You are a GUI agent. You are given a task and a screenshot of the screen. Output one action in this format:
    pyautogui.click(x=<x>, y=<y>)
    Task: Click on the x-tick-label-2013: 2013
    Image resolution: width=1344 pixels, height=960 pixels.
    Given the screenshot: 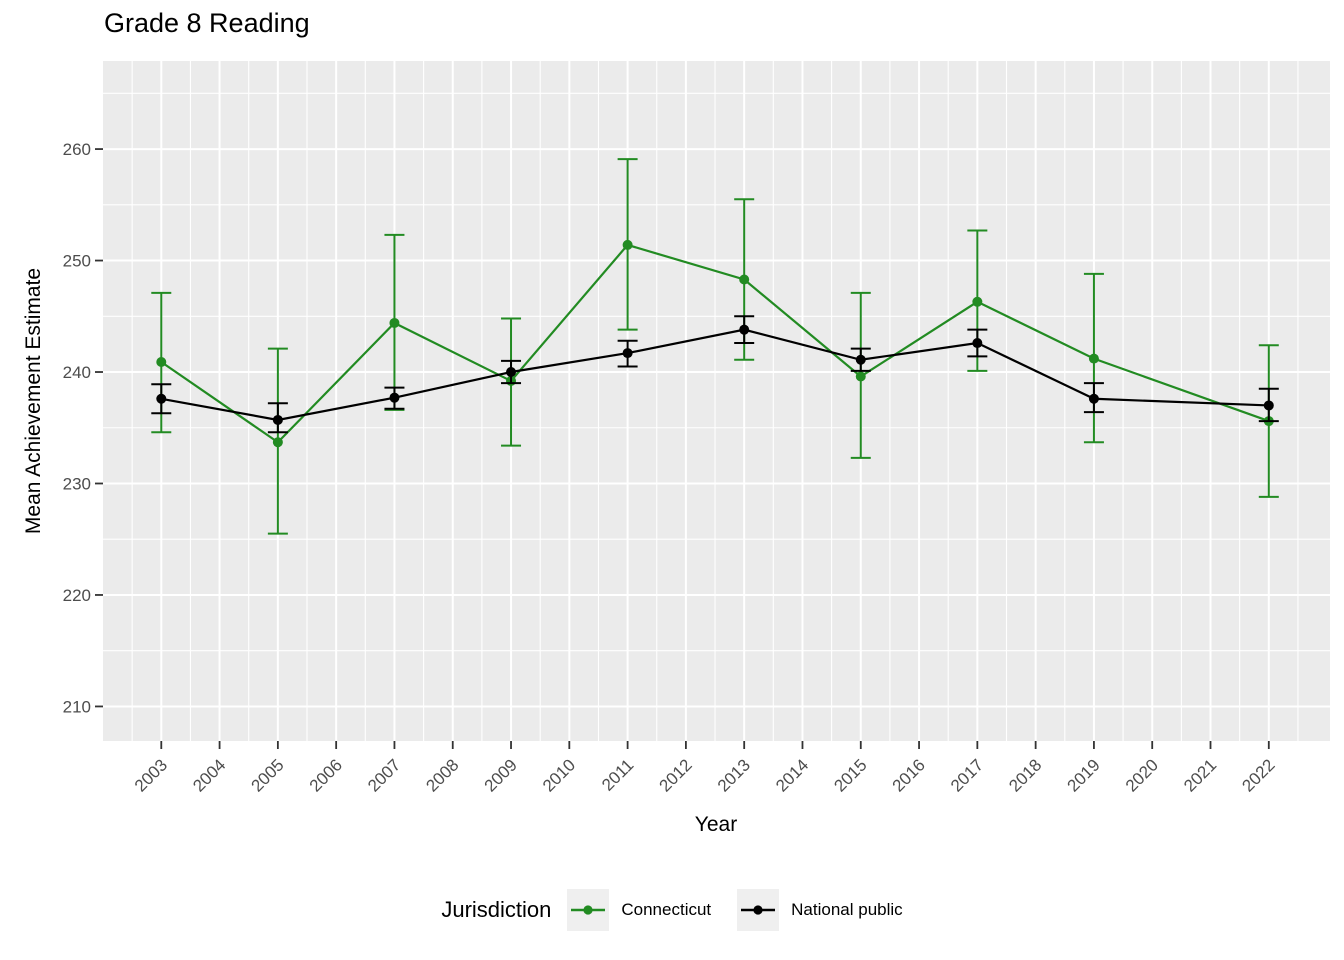 What is the action you would take?
    pyautogui.click(x=734, y=775)
    